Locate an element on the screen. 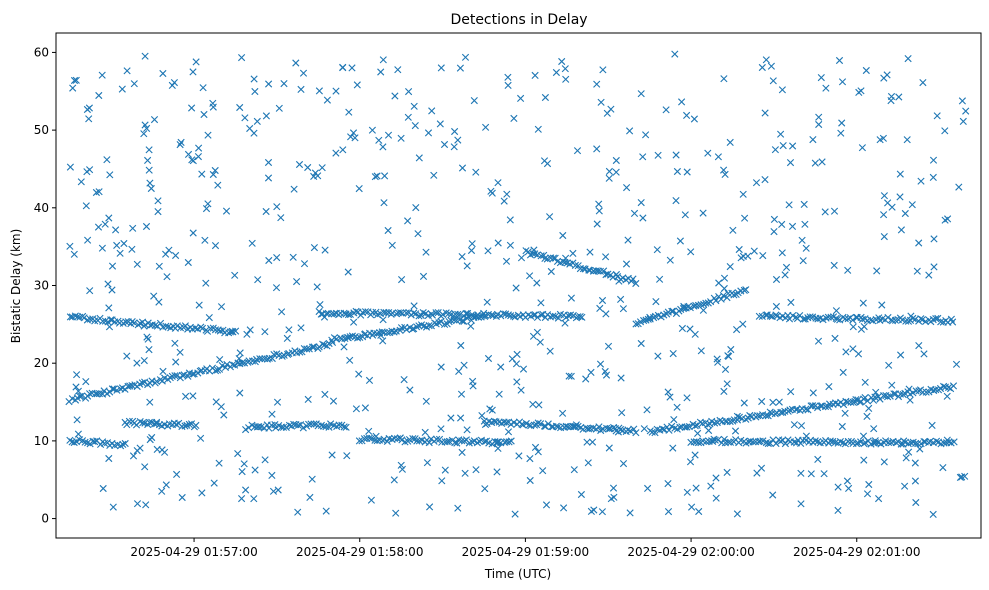 Image resolution: width=989 pixels, height=590 pixels. y-tick-label: 40 is located at coordinates (41, 208).